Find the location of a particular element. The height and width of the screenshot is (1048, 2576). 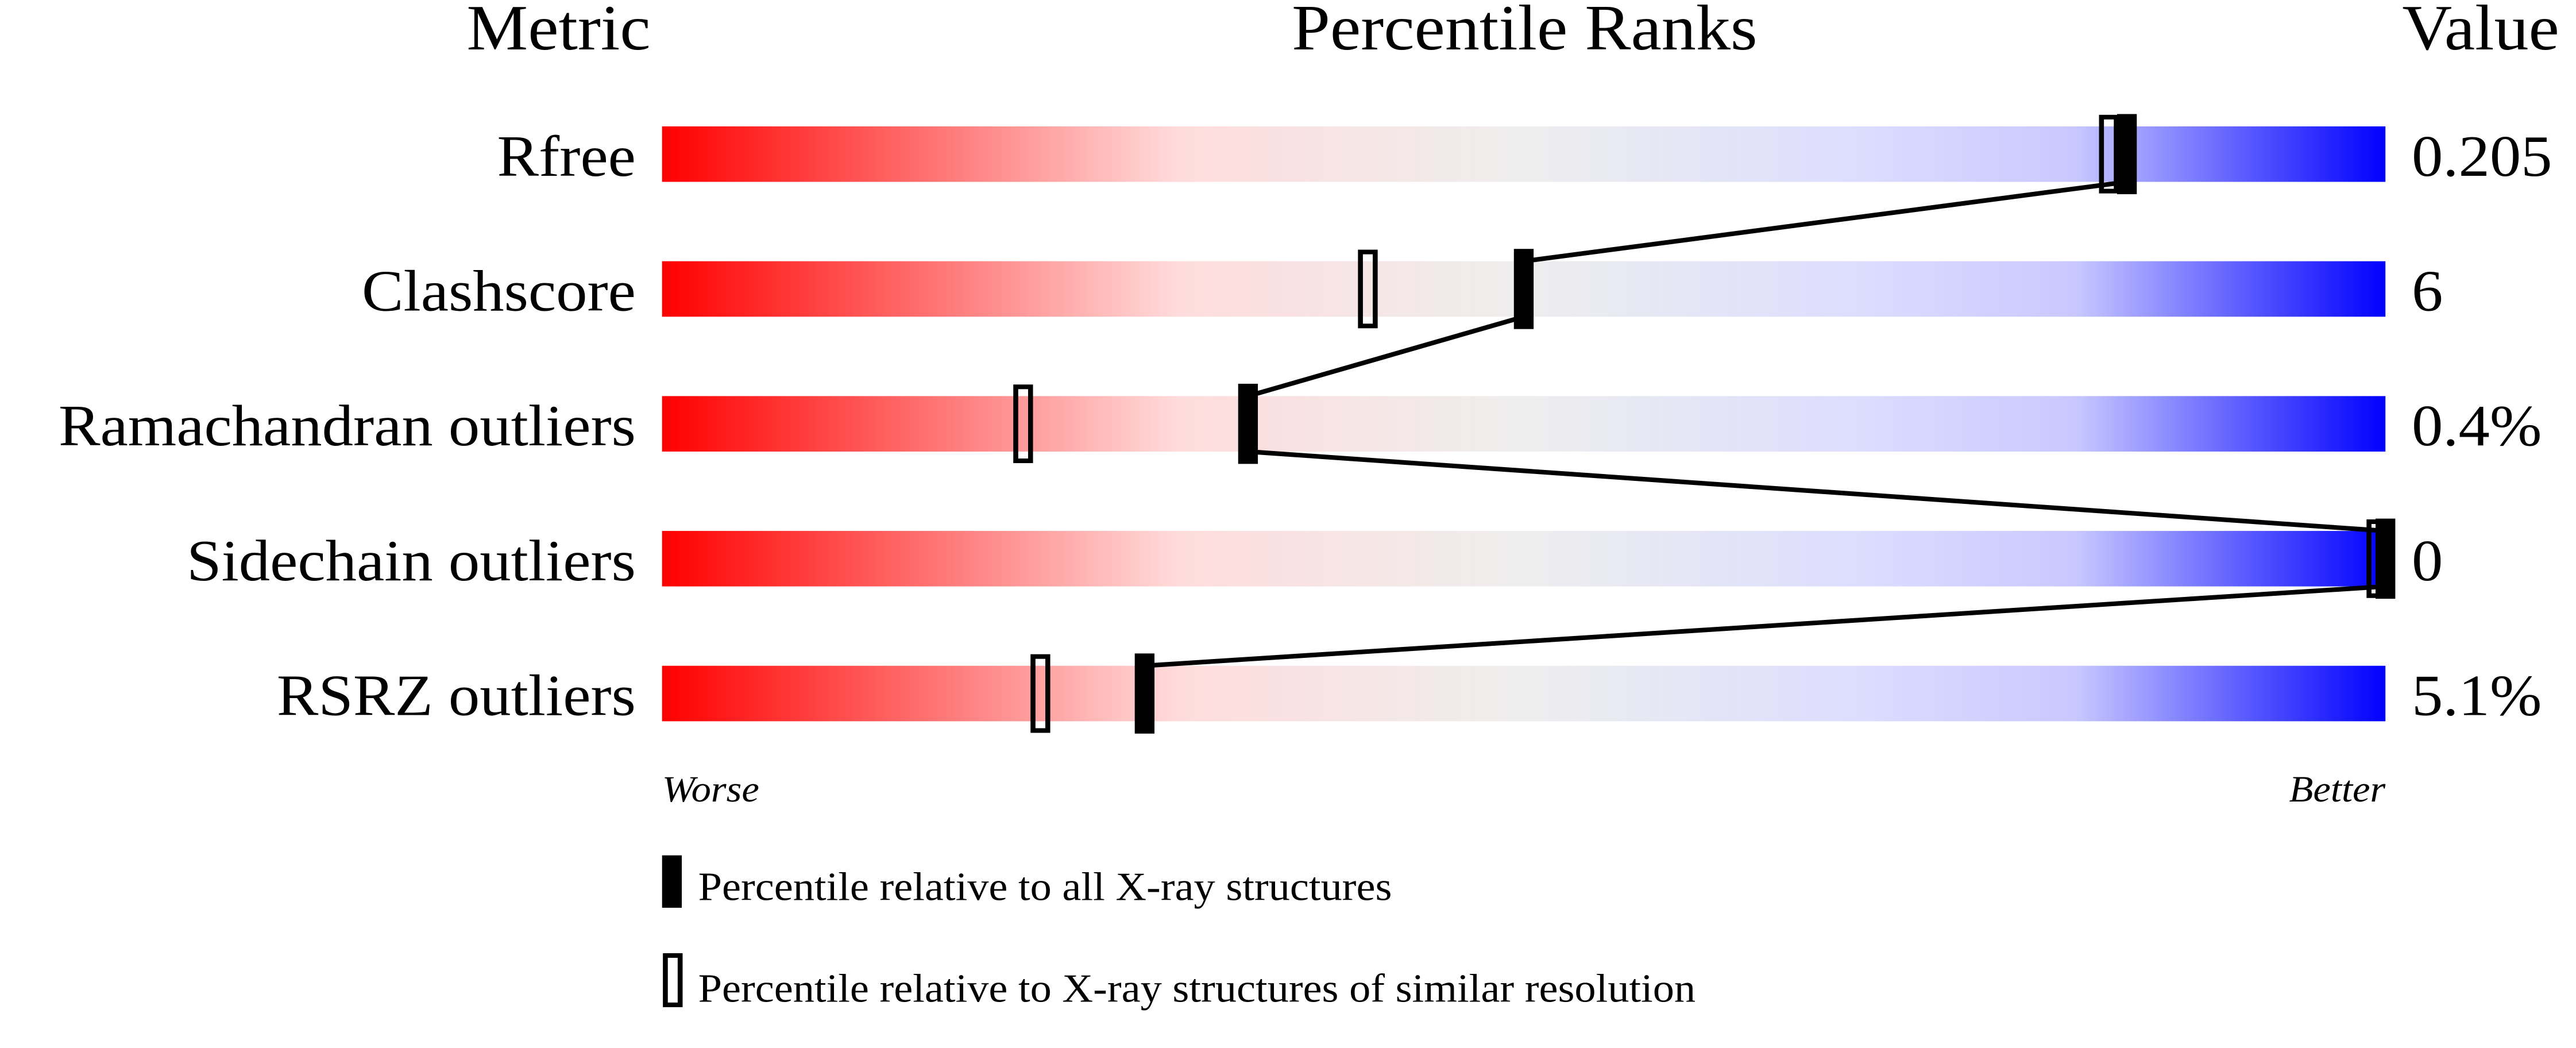

legend-open-icon is located at coordinates (673, 980).